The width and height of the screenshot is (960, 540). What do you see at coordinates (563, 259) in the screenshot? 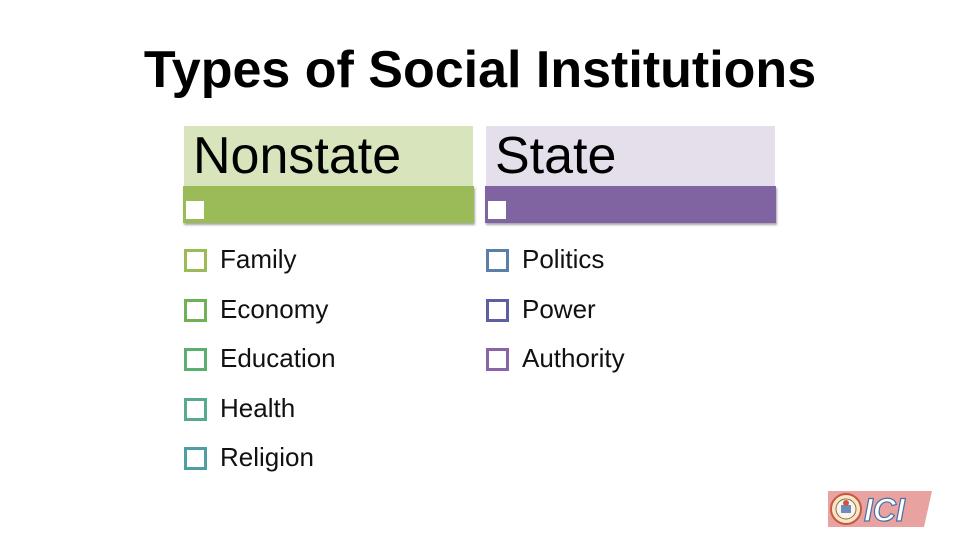
I see `list-item-label: Politics` at bounding box center [563, 259].